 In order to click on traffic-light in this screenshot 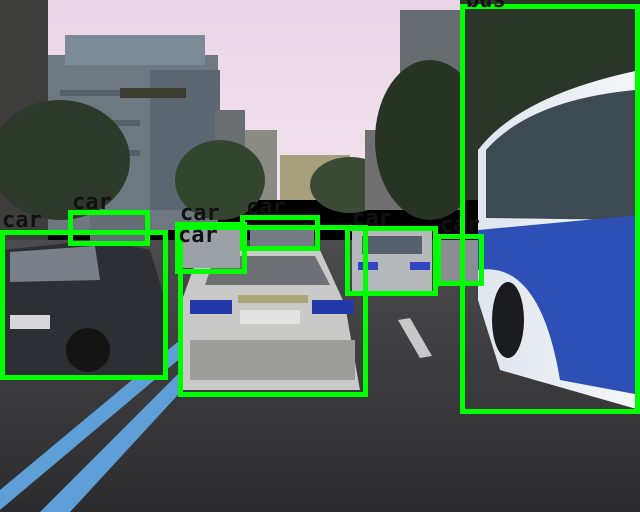, I will do `click(153, 93)`.